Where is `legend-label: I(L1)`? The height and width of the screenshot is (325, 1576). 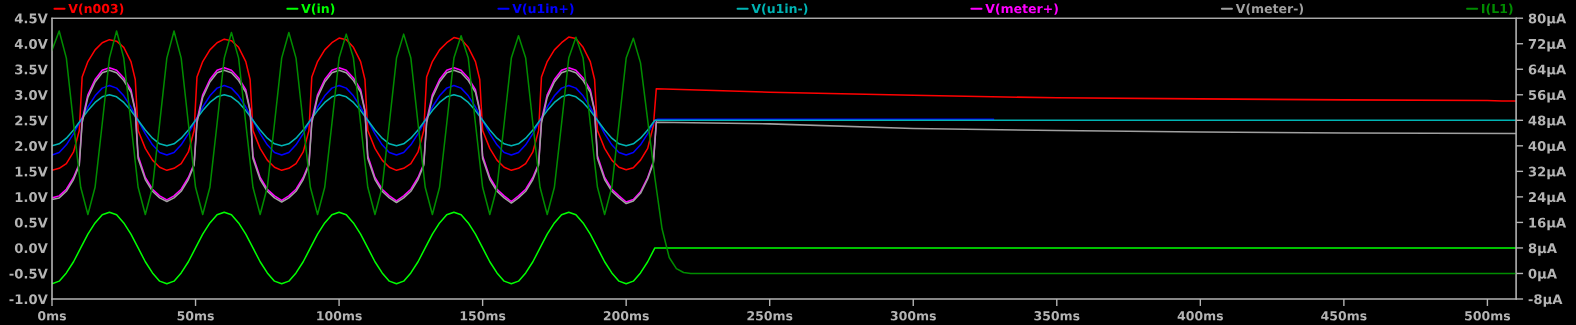
legend-label: I(L1) is located at coordinates (1497, 9).